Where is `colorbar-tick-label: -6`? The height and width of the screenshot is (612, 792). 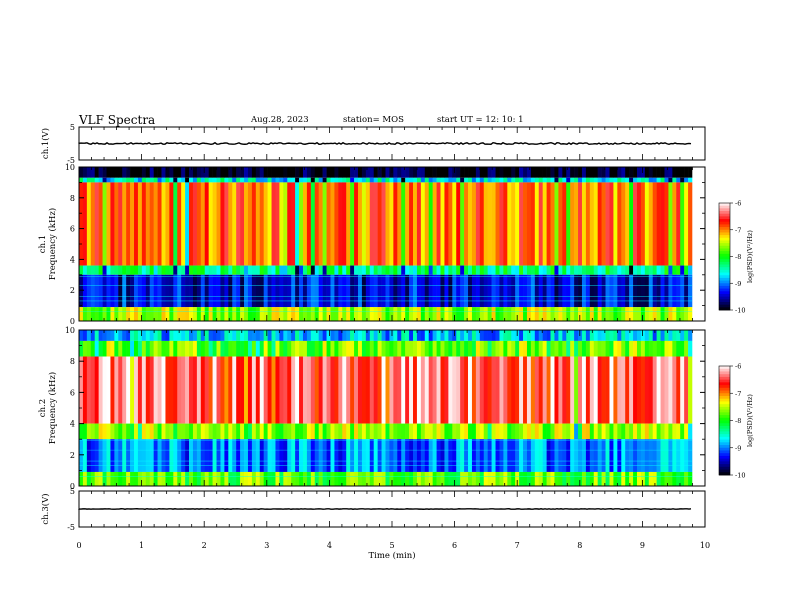
colorbar-tick-label: -6 is located at coordinates (738, 367).